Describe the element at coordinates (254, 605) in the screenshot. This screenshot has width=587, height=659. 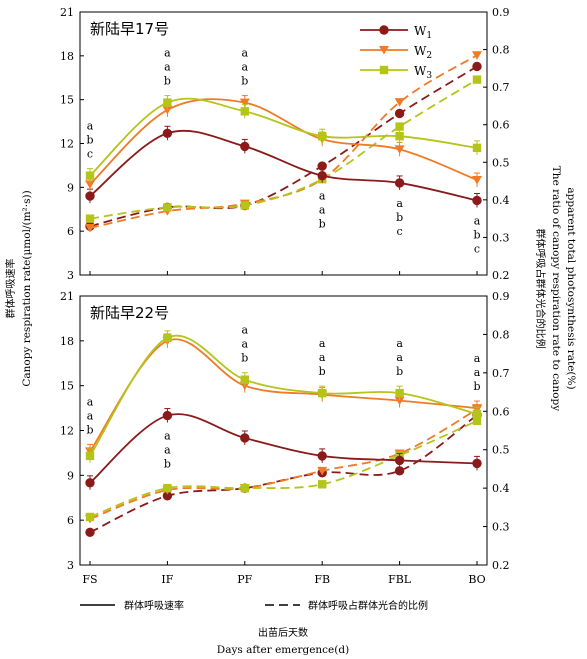
I see `line-style-legend: 群体呼吸速率 群体呼吸占群体光合的比例` at that location.